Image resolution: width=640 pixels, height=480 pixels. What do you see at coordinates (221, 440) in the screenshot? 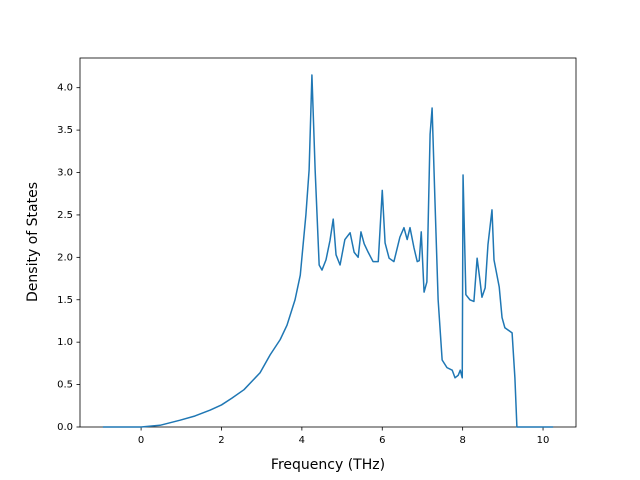
I see `x-tick-label: 2` at bounding box center [221, 440].